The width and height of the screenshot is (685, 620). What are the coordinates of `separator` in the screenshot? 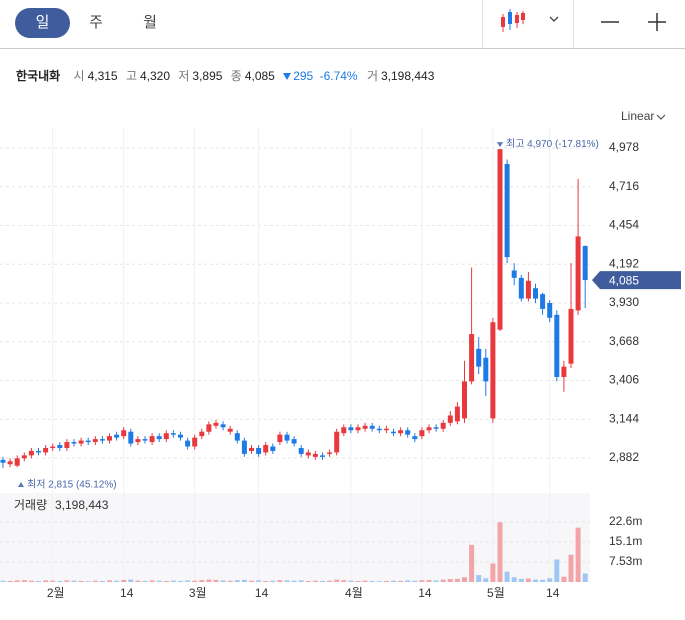 It's located at (573, 24).